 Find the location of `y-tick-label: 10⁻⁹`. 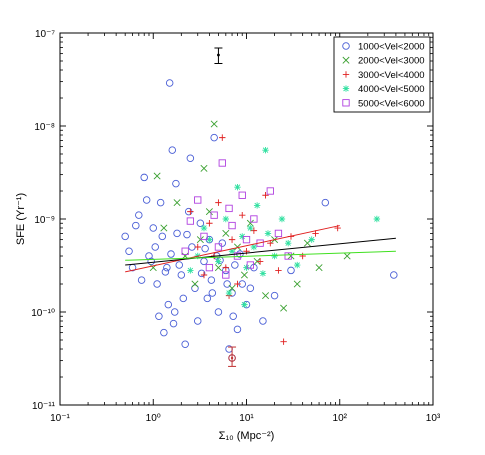

y-tick-label: 10⁻⁹ is located at coordinates (44, 220).